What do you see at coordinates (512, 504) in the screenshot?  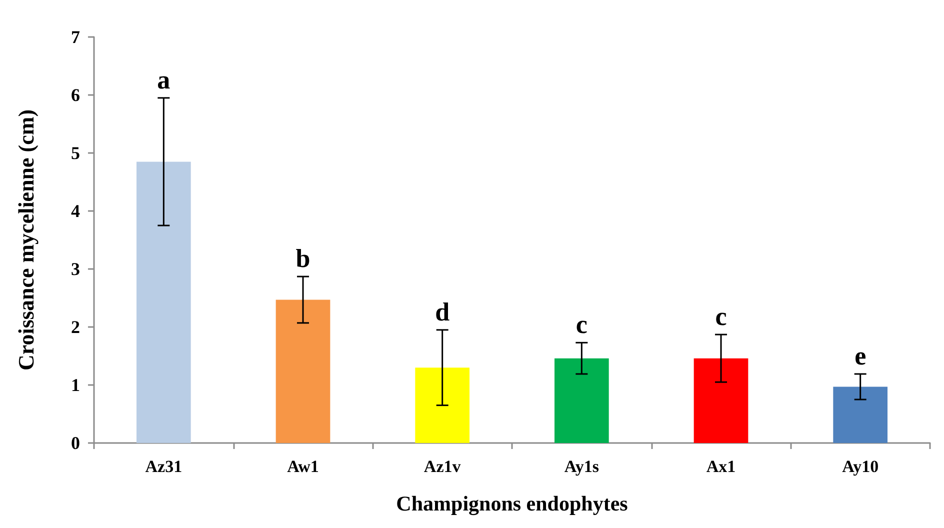 I see `x-axis-title: Champignons endophytes` at bounding box center [512, 504].